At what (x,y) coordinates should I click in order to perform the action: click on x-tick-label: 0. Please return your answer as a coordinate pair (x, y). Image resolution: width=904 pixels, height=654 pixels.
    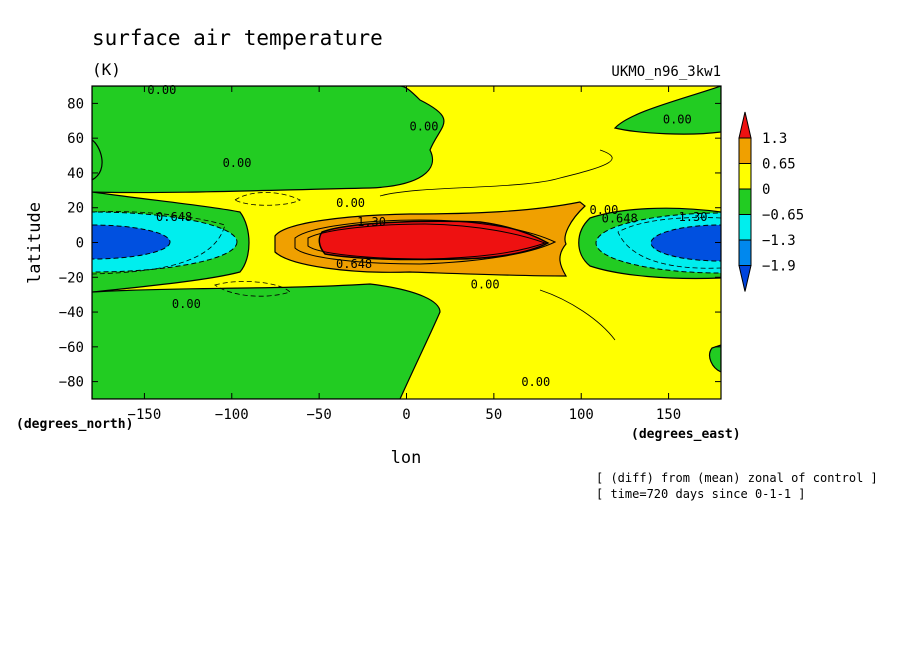
    Looking at the image, I should click on (406, 415).